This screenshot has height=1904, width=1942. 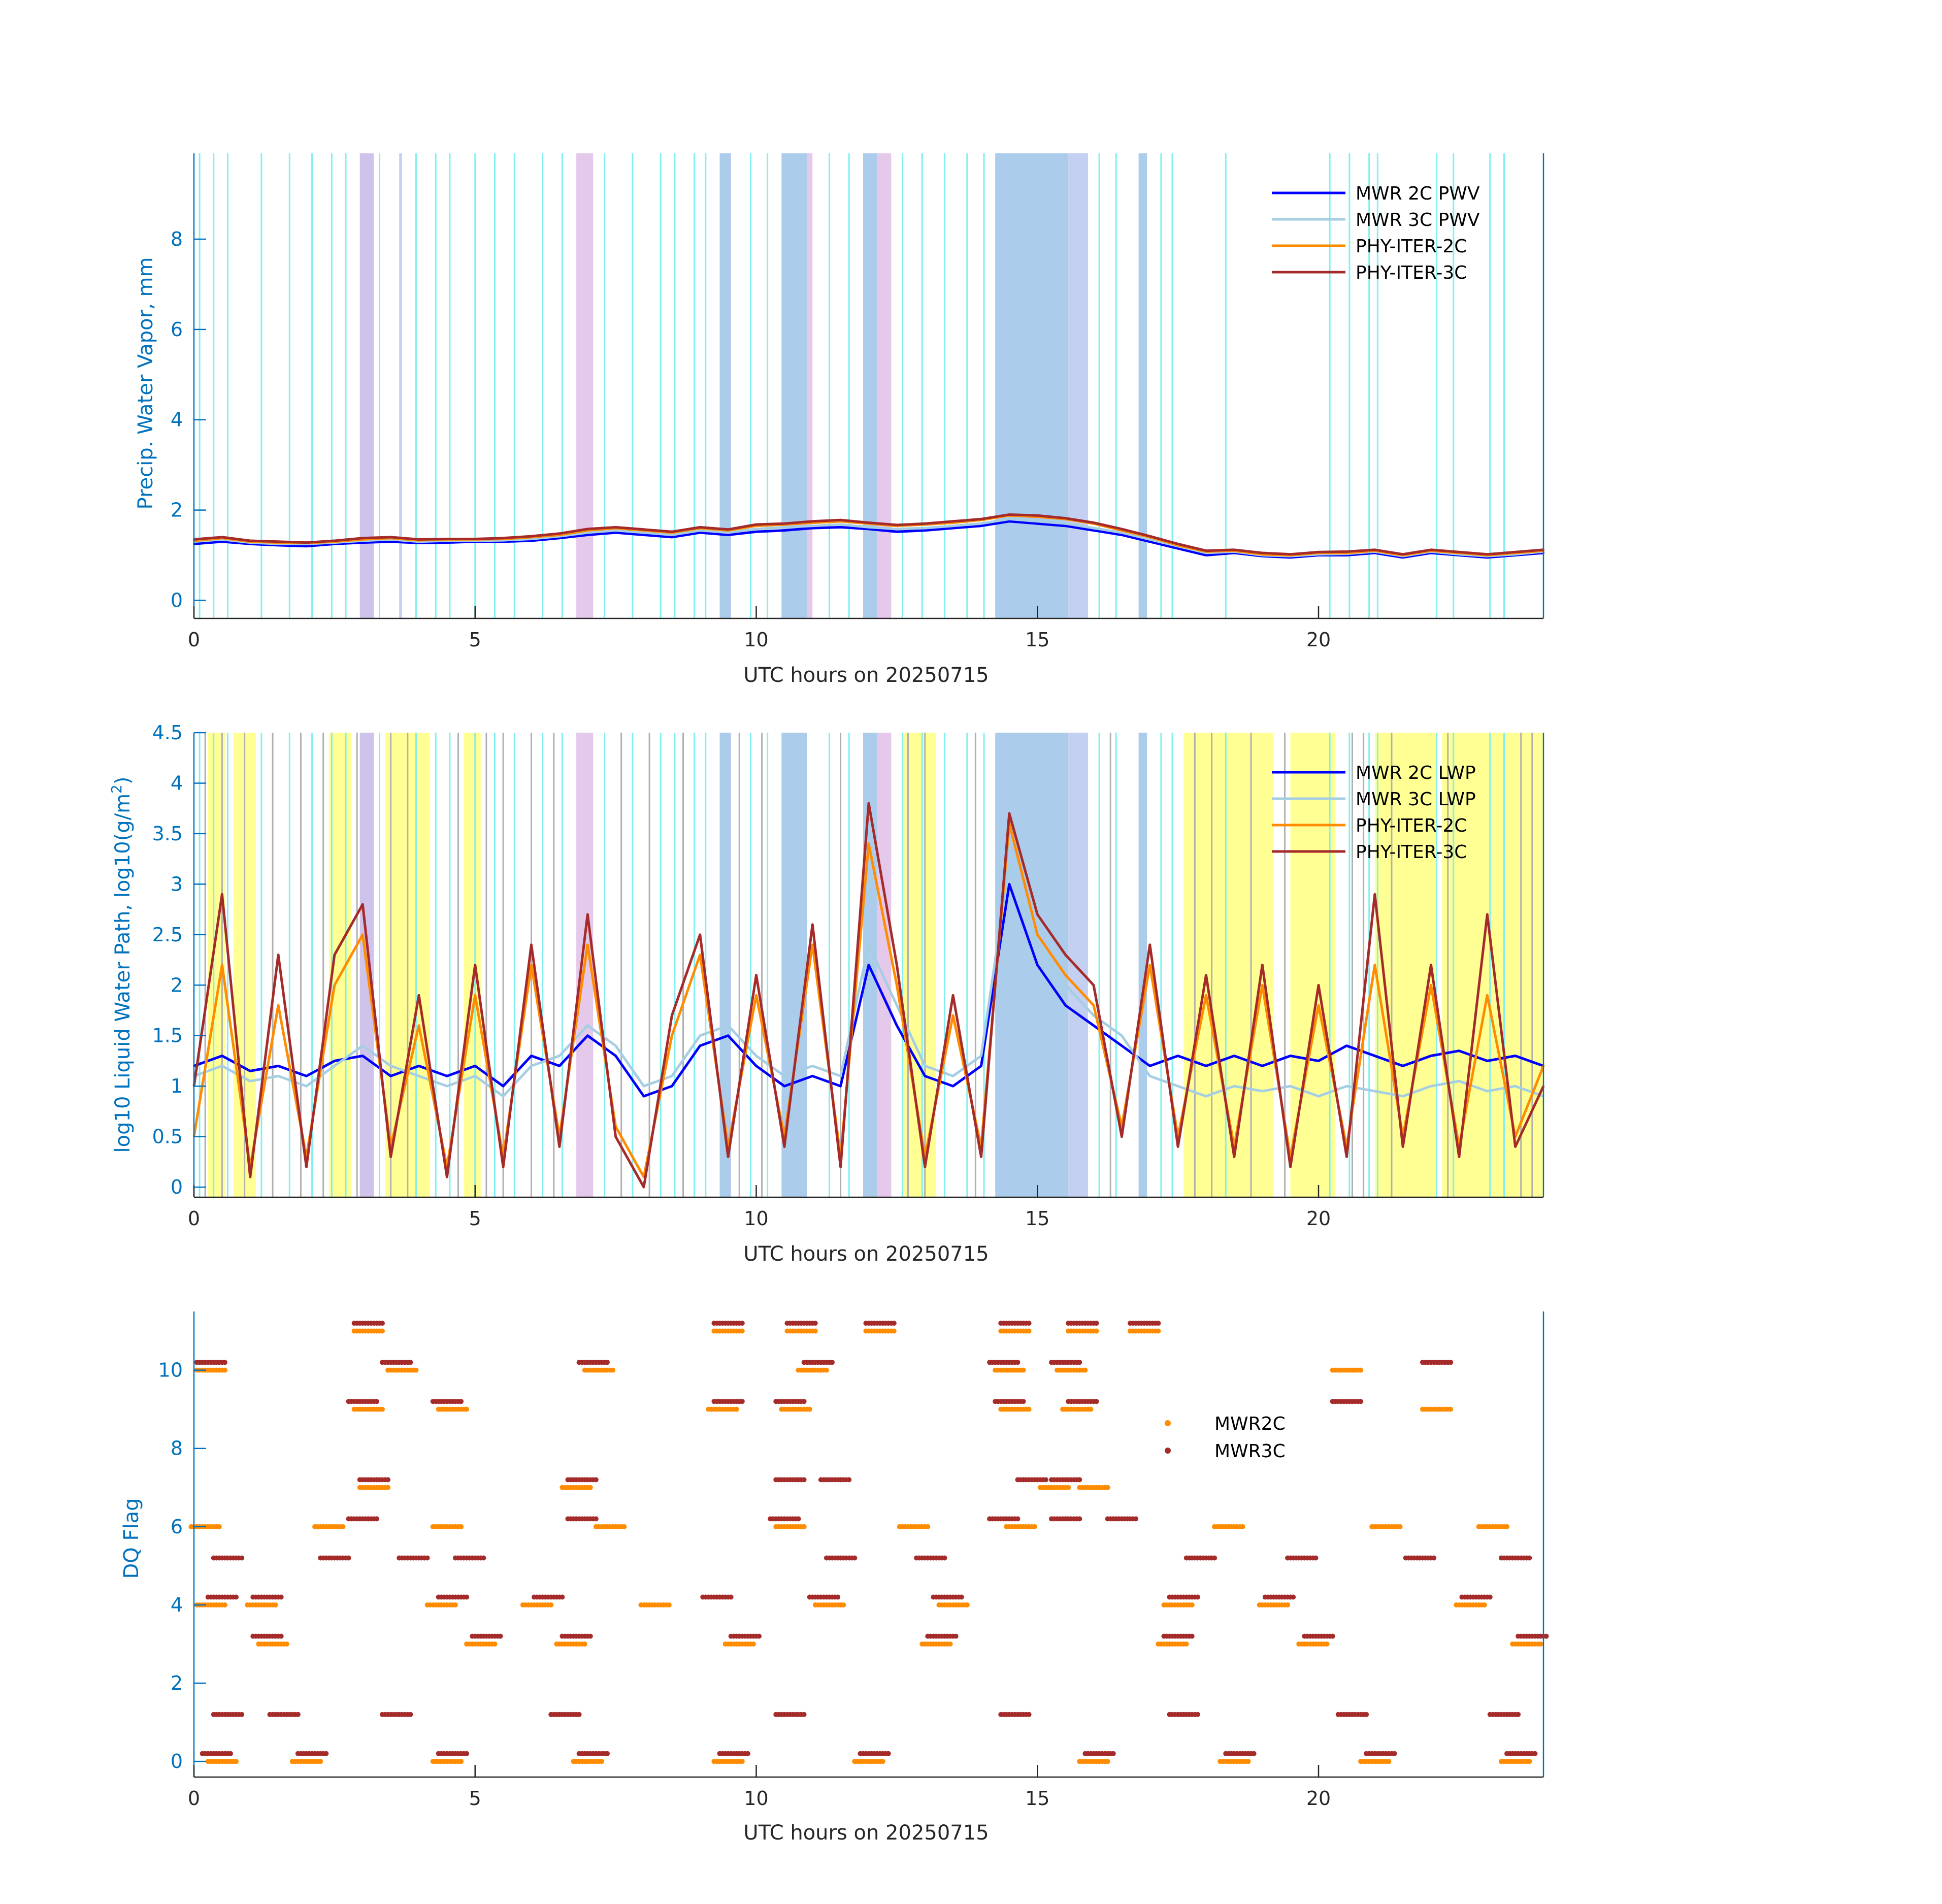 I want to click on x-tick-label: 20, so click(x=1318, y=1799).